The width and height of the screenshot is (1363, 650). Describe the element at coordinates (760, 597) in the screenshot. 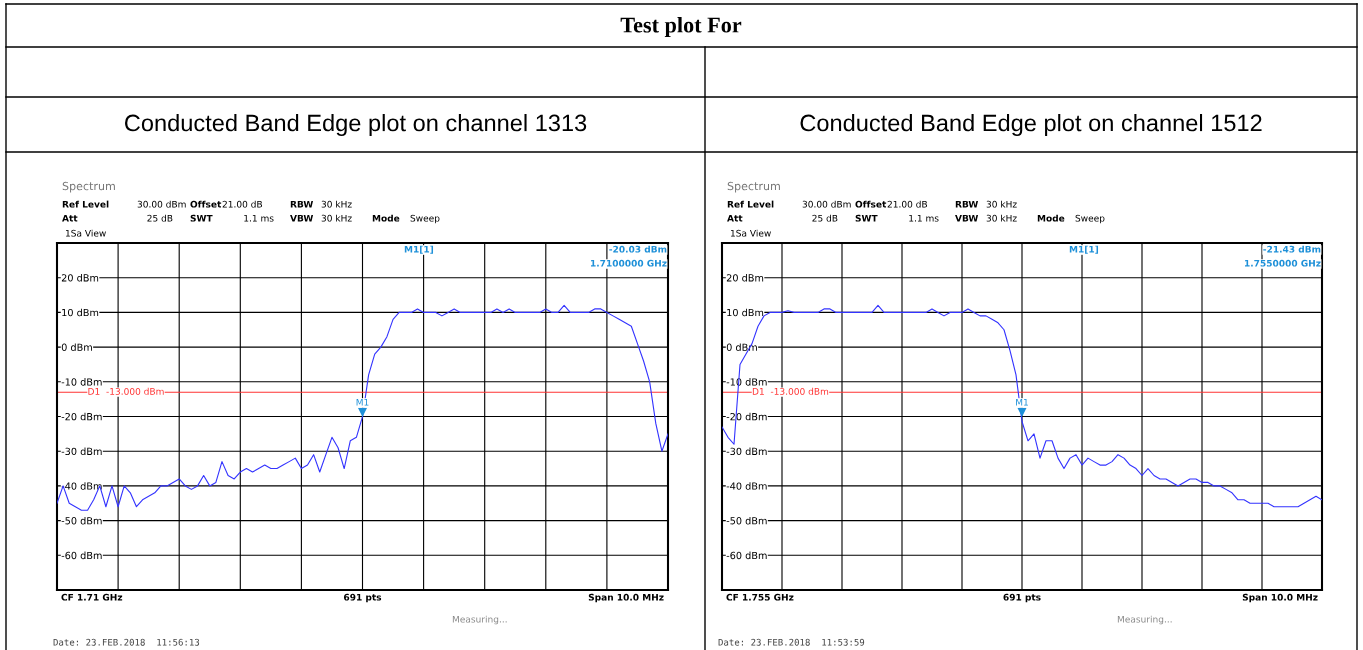

I see `text: CF 1.755 GHz` at that location.